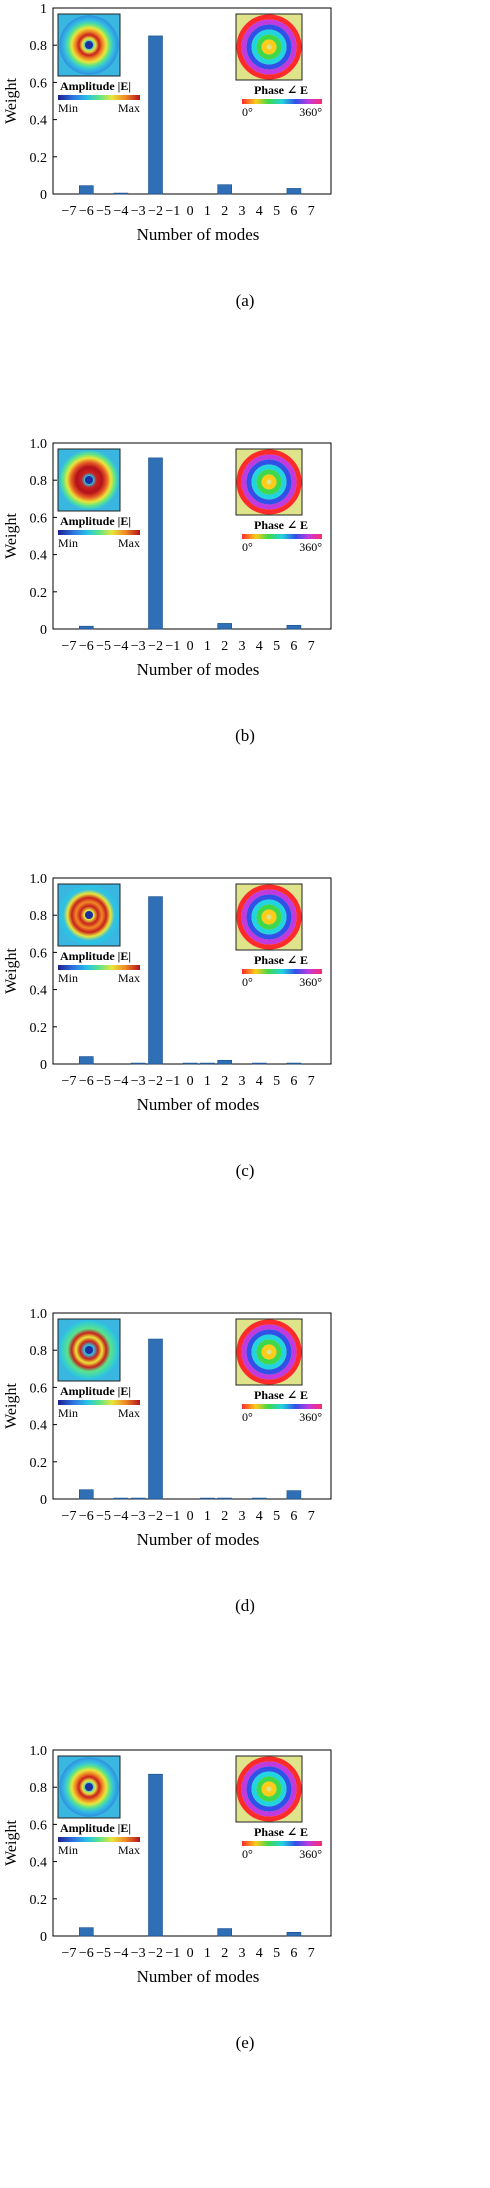 The width and height of the screenshot is (490, 2188). I want to click on y-tick-label: 0.4, so click(39, 991).